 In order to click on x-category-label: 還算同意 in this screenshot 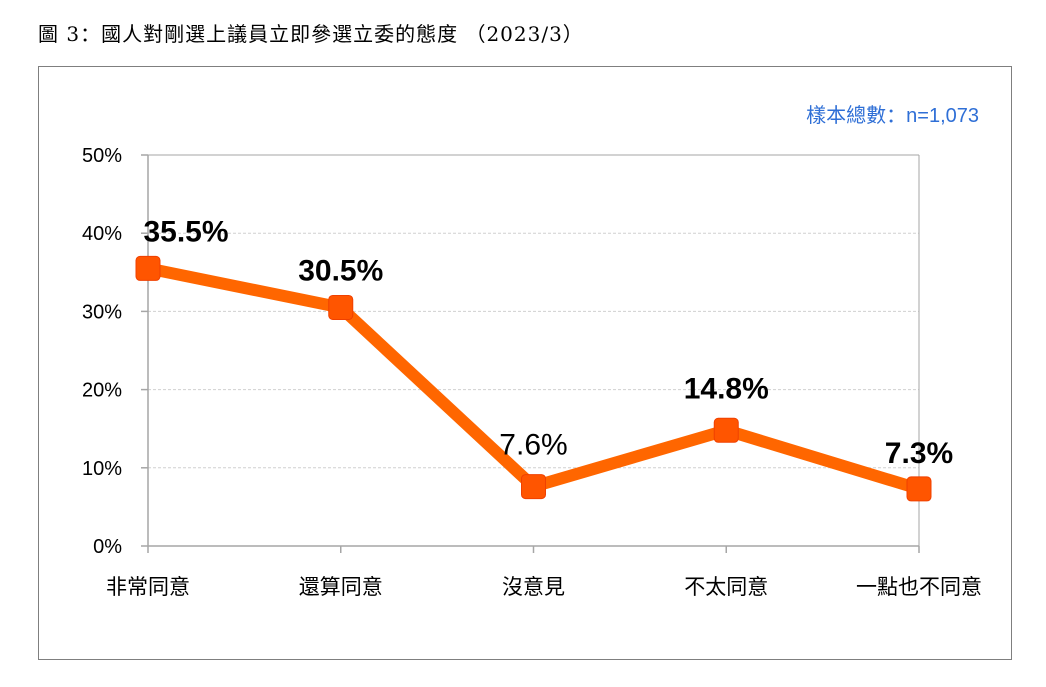, I will do `click(341, 587)`.